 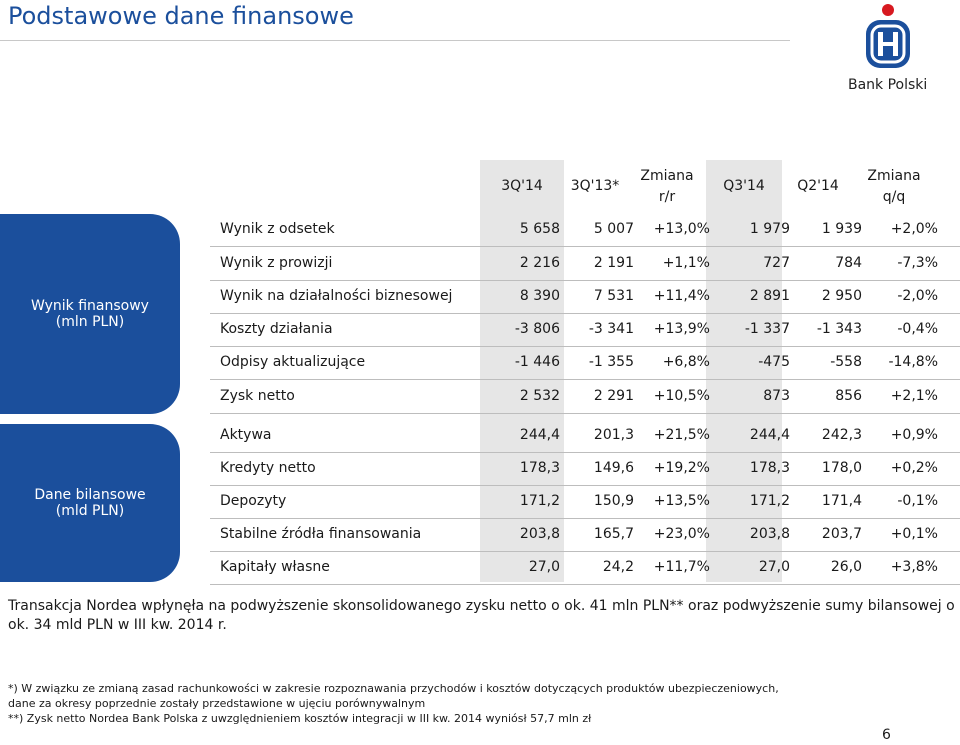 I want to click on table-cell: 149,6, so click(x=613, y=468).